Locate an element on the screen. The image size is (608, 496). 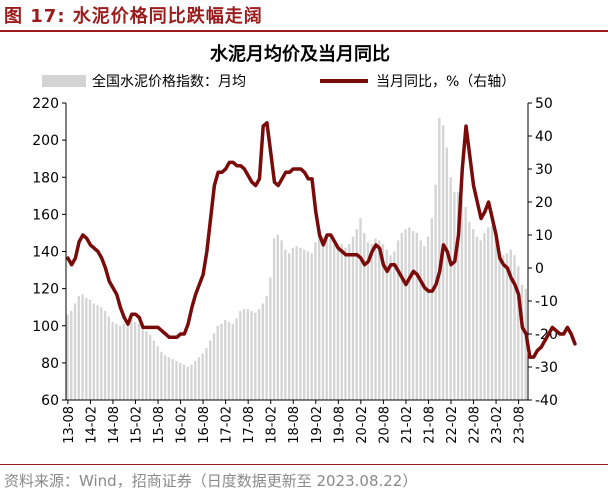
x-tick-label: 22-02 is located at coordinates (452, 425).